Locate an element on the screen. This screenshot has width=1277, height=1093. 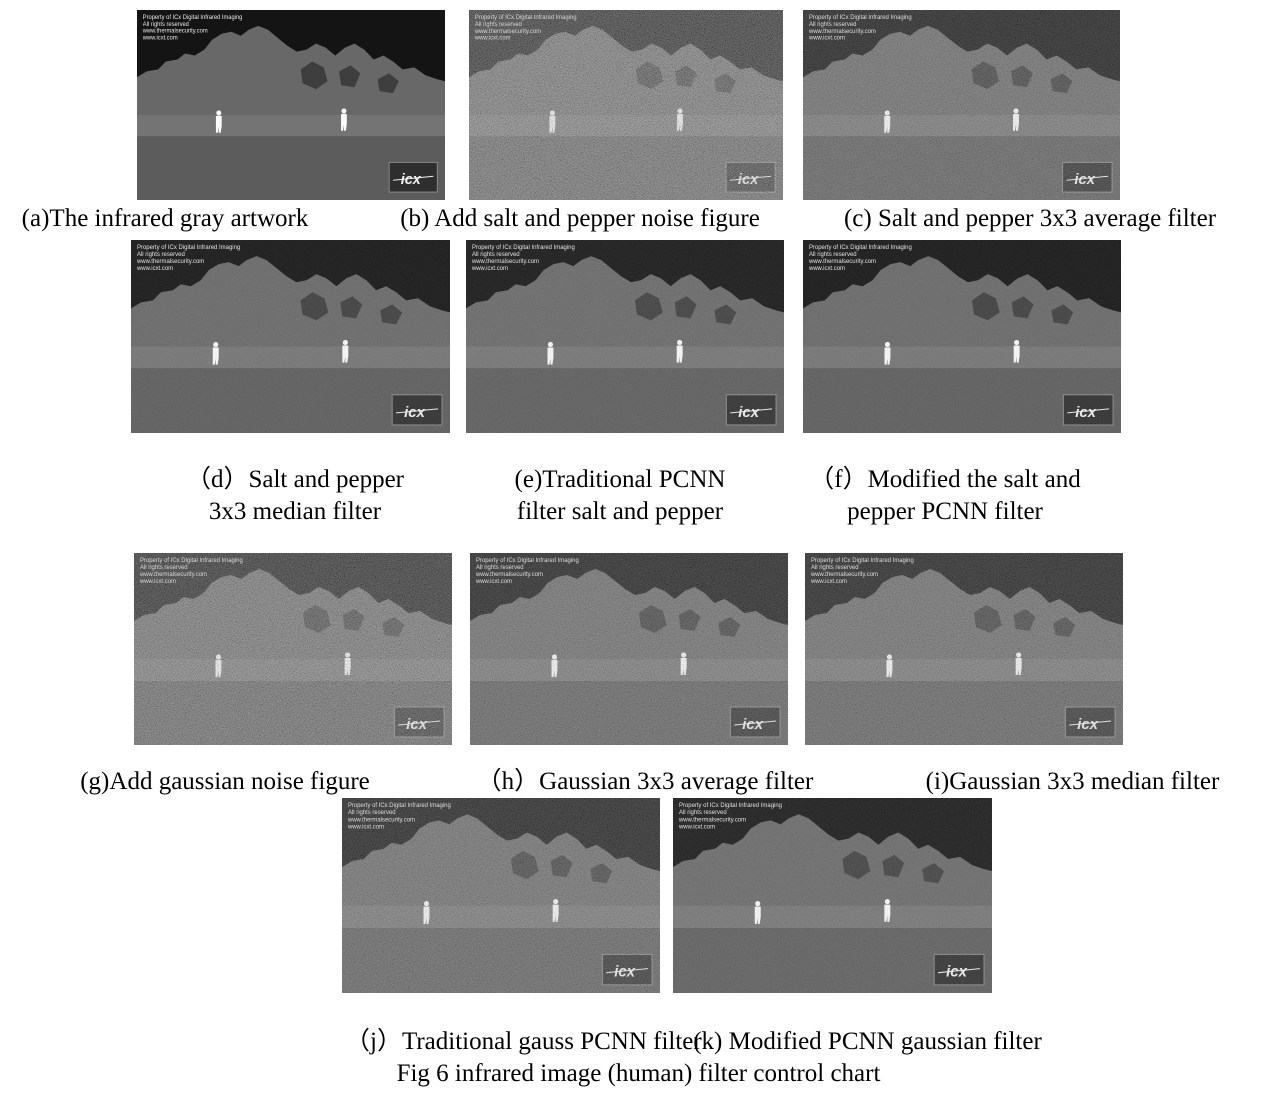
panel-caption: （d）Salt and pepper 3x3 median filter is located at coordinates (295, 496).